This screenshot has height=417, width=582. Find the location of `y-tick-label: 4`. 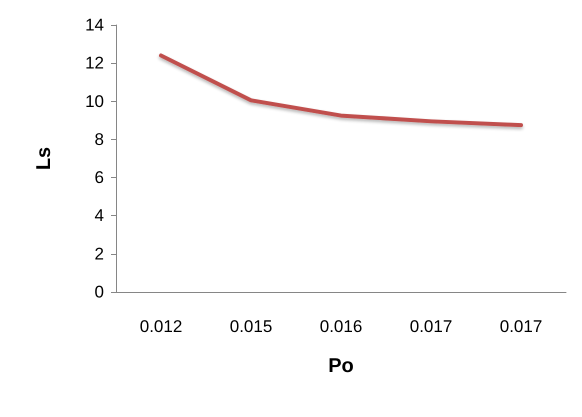

y-tick-label: 4 is located at coordinates (99, 216).